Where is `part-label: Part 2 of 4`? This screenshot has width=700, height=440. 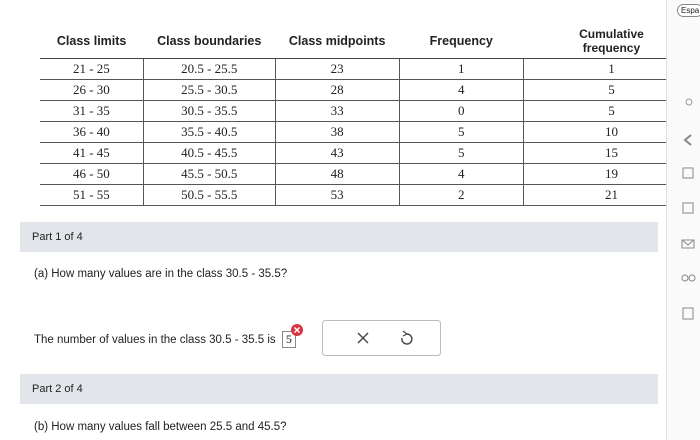 part-label: Part 2 of 4 is located at coordinates (57, 389).